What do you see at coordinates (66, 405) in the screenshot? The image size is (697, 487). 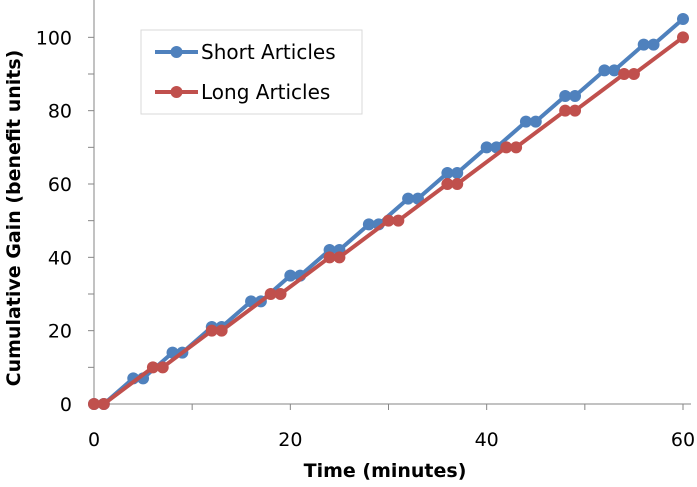 I see `y-tick-label: 0` at bounding box center [66, 405].